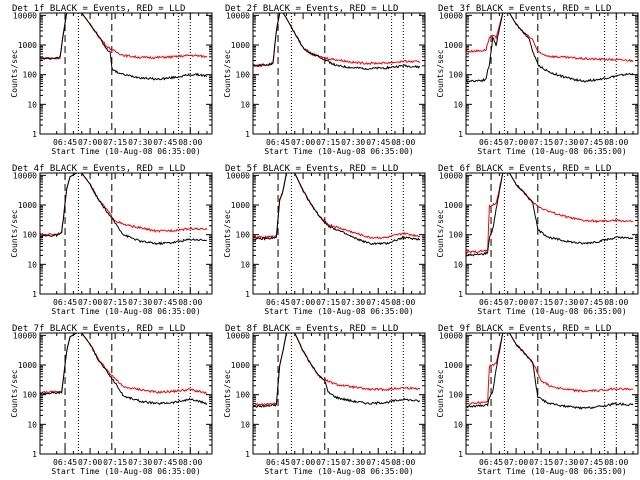  What do you see at coordinates (98, 169) in the screenshot?
I see `panel-title: Det_4f BLACK = Events, RED = LLD` at bounding box center [98, 169].